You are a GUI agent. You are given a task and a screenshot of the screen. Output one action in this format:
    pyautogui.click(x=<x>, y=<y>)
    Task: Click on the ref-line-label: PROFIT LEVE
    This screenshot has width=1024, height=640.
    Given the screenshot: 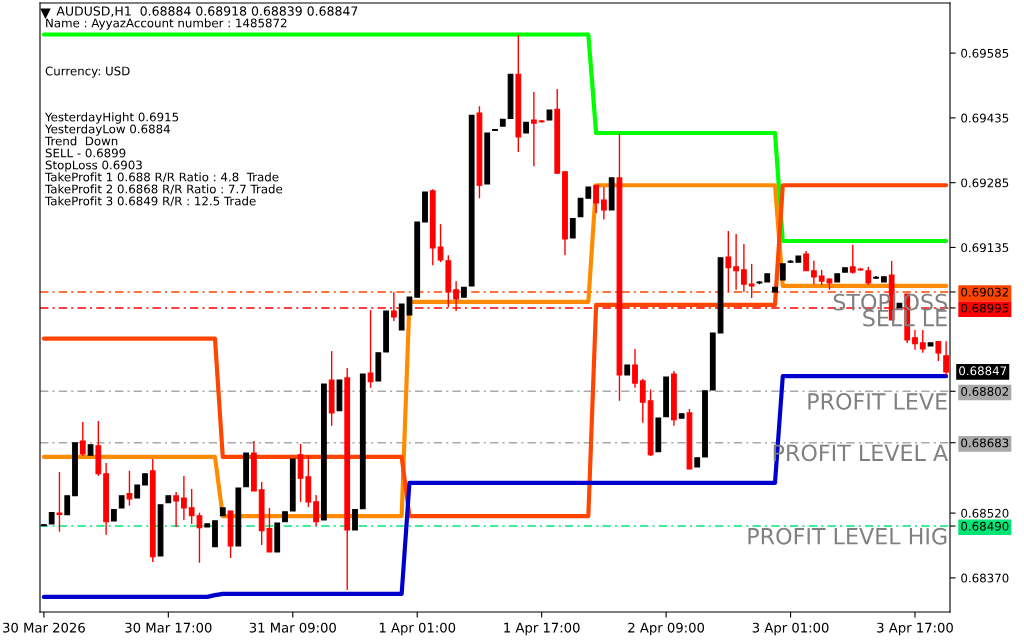 What is the action you would take?
    pyautogui.click(x=877, y=401)
    